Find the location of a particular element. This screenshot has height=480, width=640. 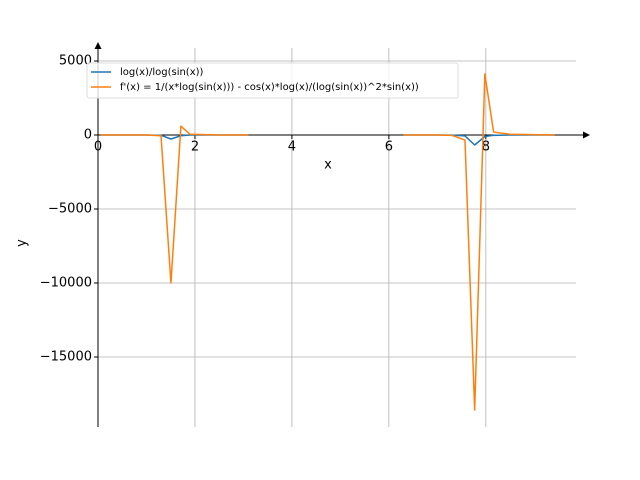

x-tick-label: 8 is located at coordinates (486, 147).